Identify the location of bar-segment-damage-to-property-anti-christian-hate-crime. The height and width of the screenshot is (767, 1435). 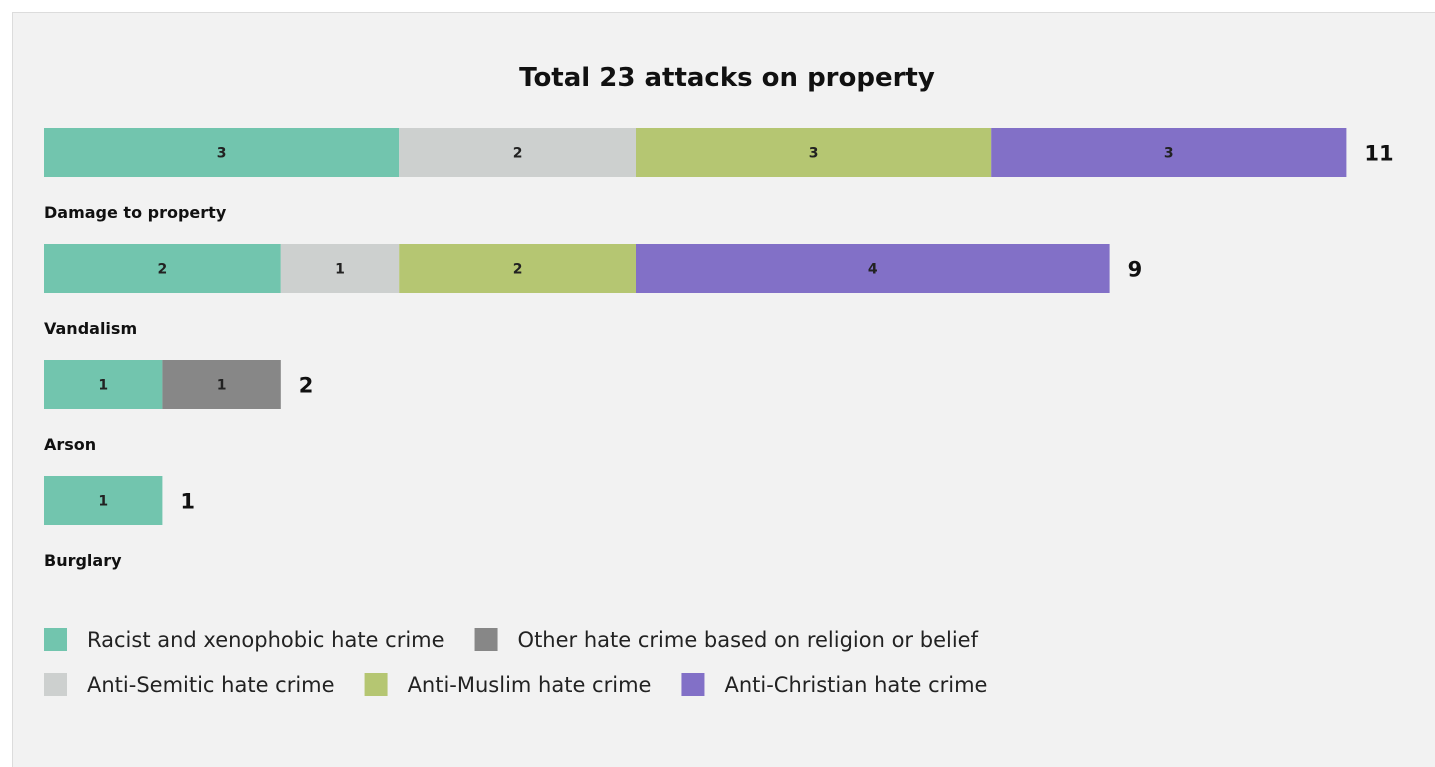
(1169, 152).